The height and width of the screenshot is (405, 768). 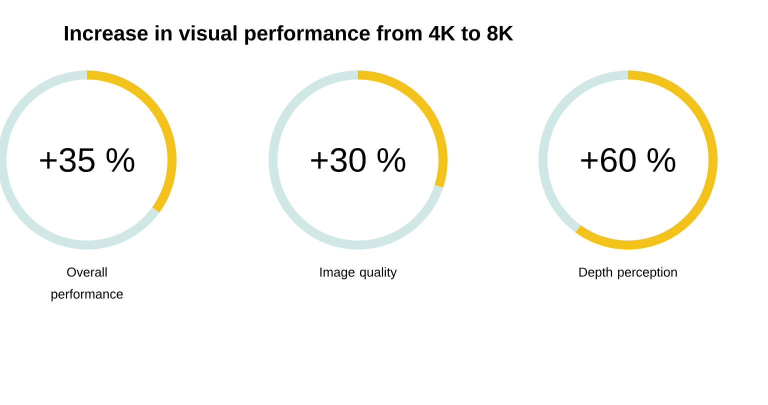 What do you see at coordinates (87, 284) in the screenshot?
I see `text: Overall performance` at bounding box center [87, 284].